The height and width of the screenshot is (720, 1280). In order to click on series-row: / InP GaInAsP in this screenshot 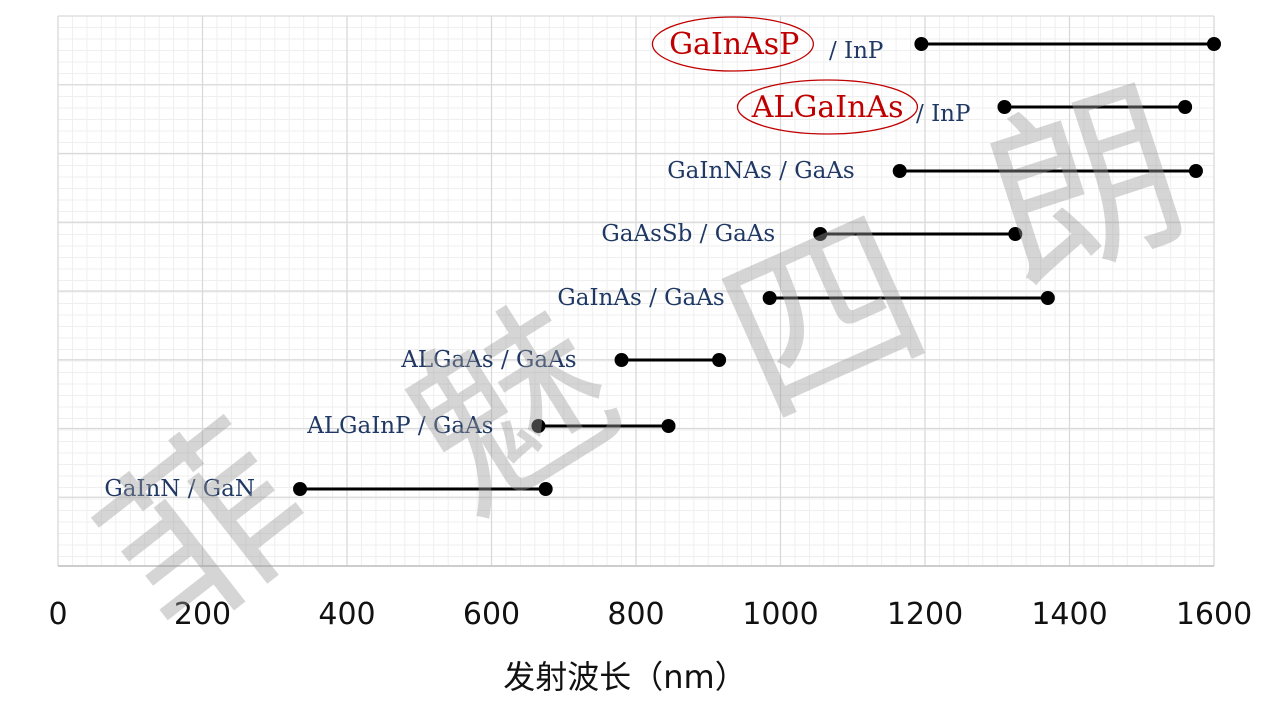, I will do `click(936, 44)`.